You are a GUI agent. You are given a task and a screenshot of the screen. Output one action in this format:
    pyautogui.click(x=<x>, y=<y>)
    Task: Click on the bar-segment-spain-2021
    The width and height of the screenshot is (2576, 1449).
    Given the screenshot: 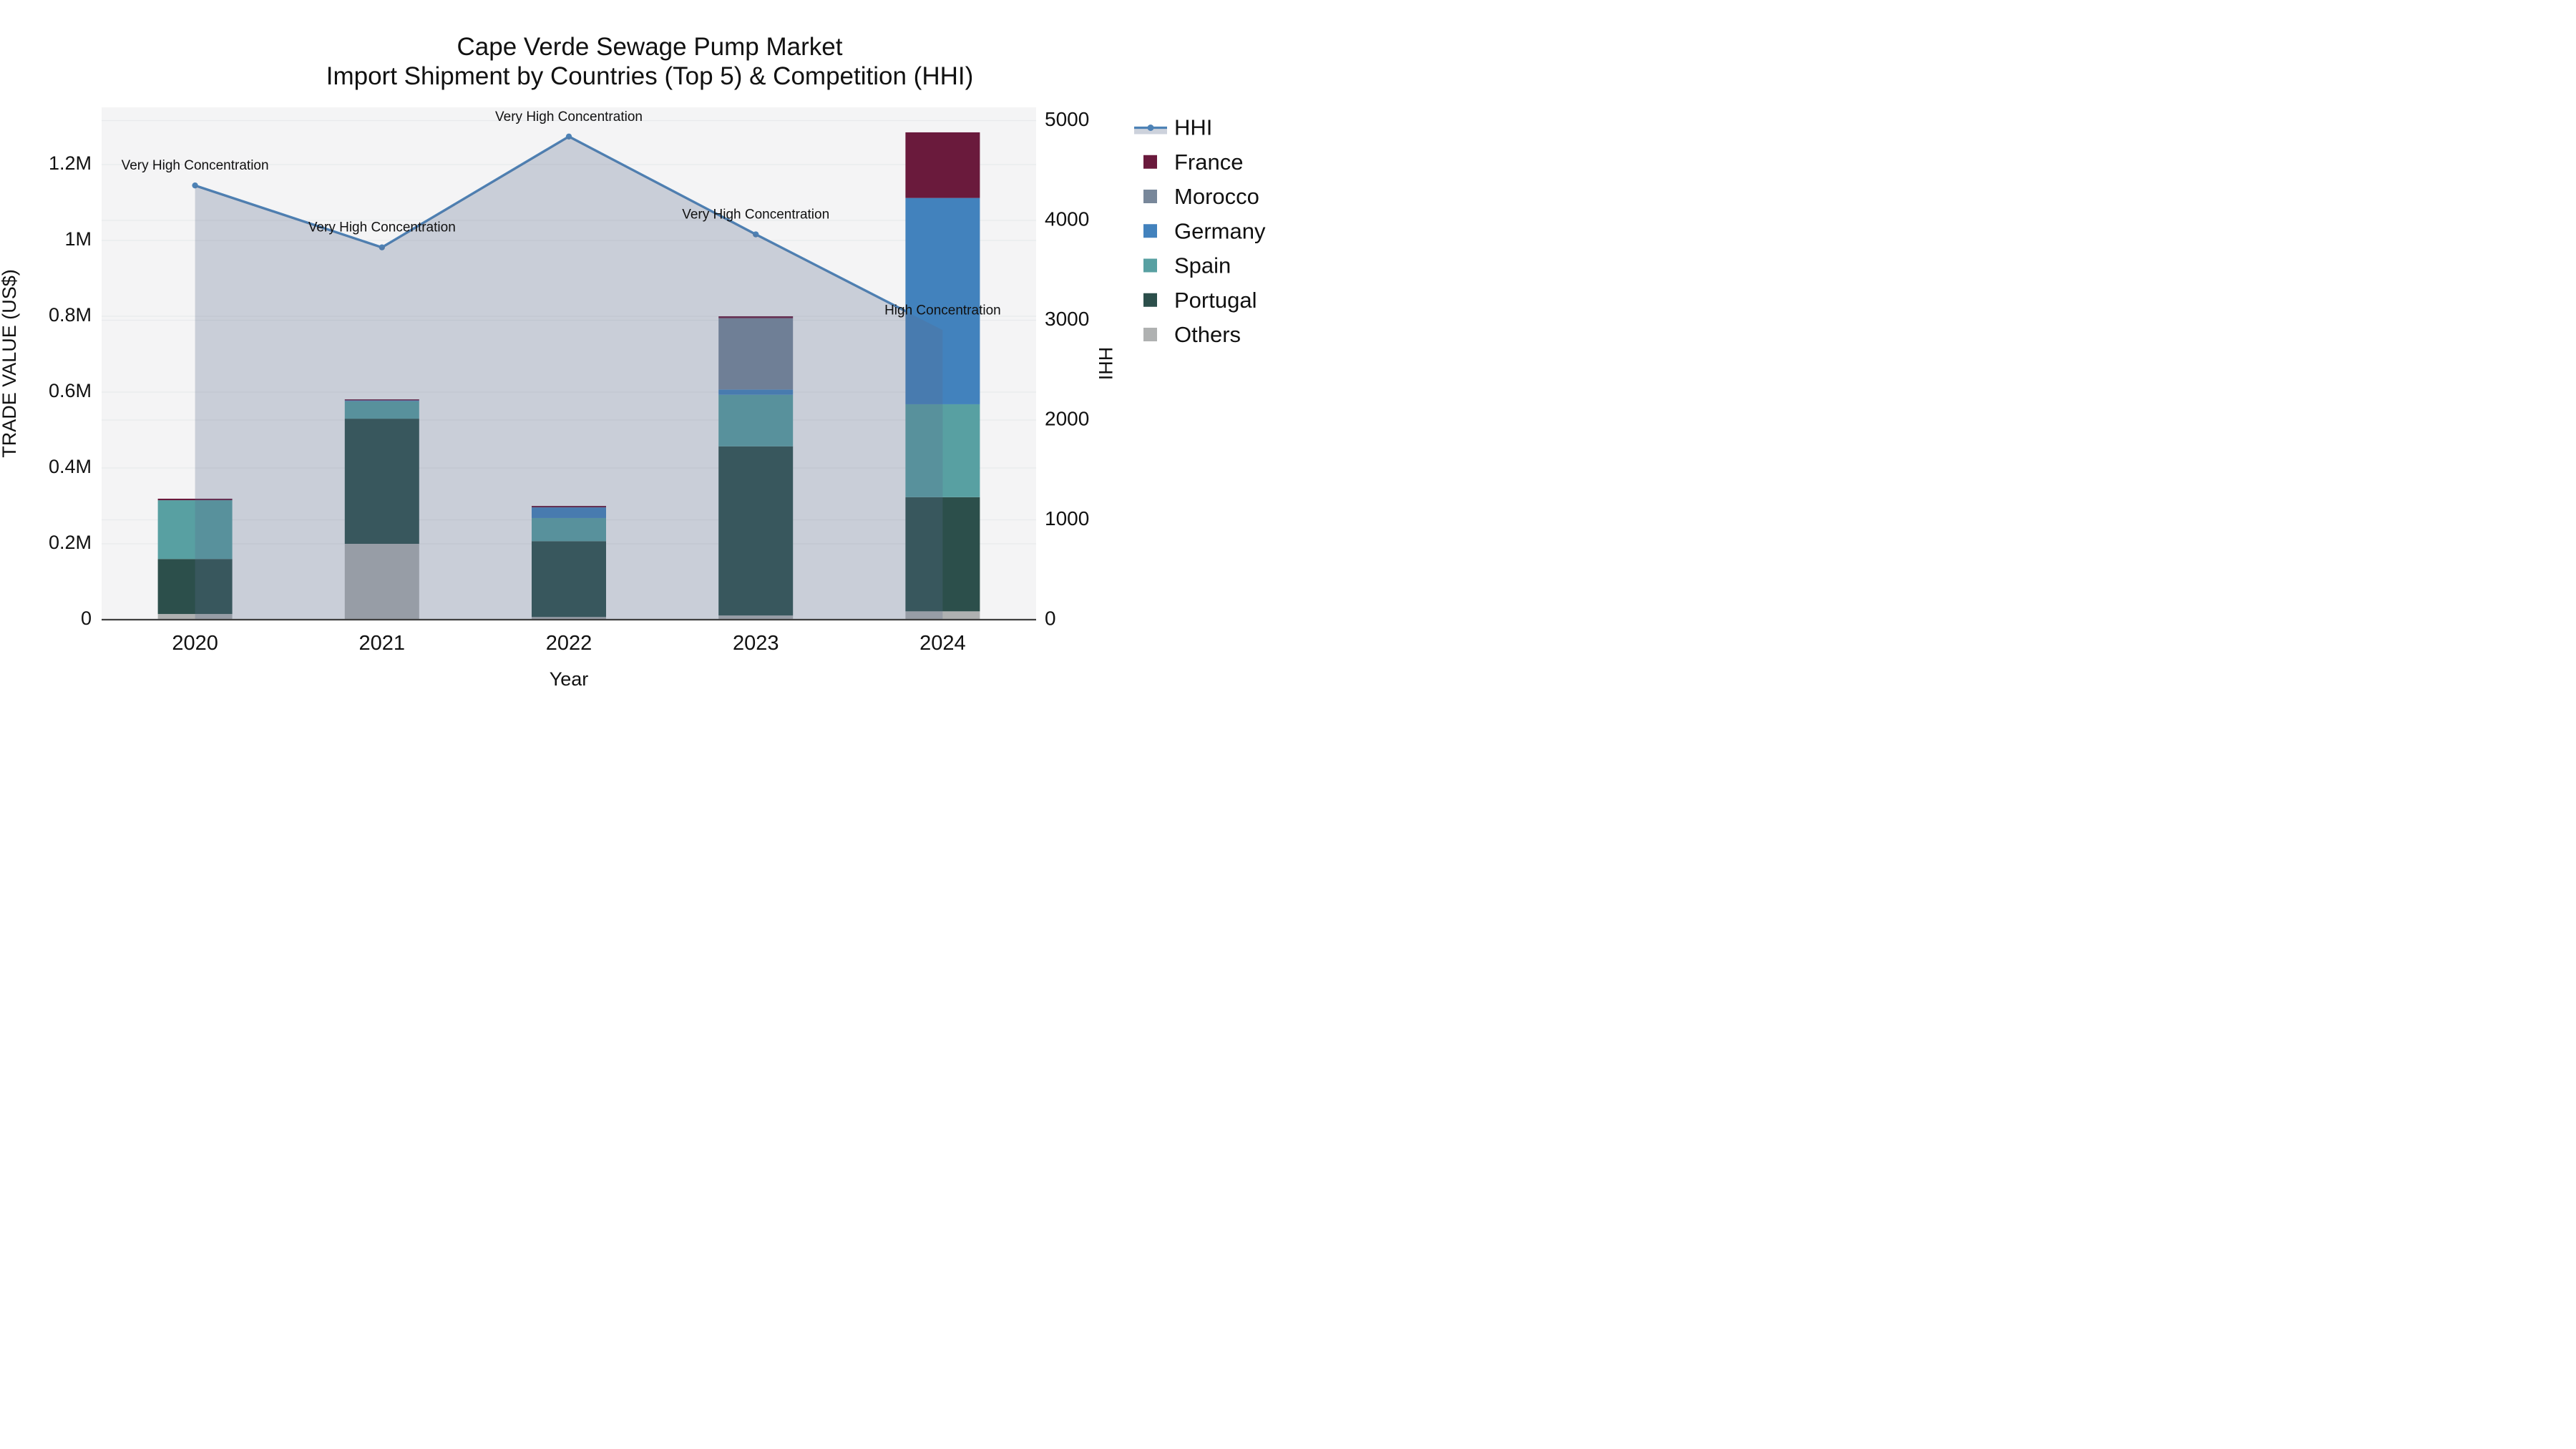 What is the action you would take?
    pyautogui.click(x=381, y=410)
    